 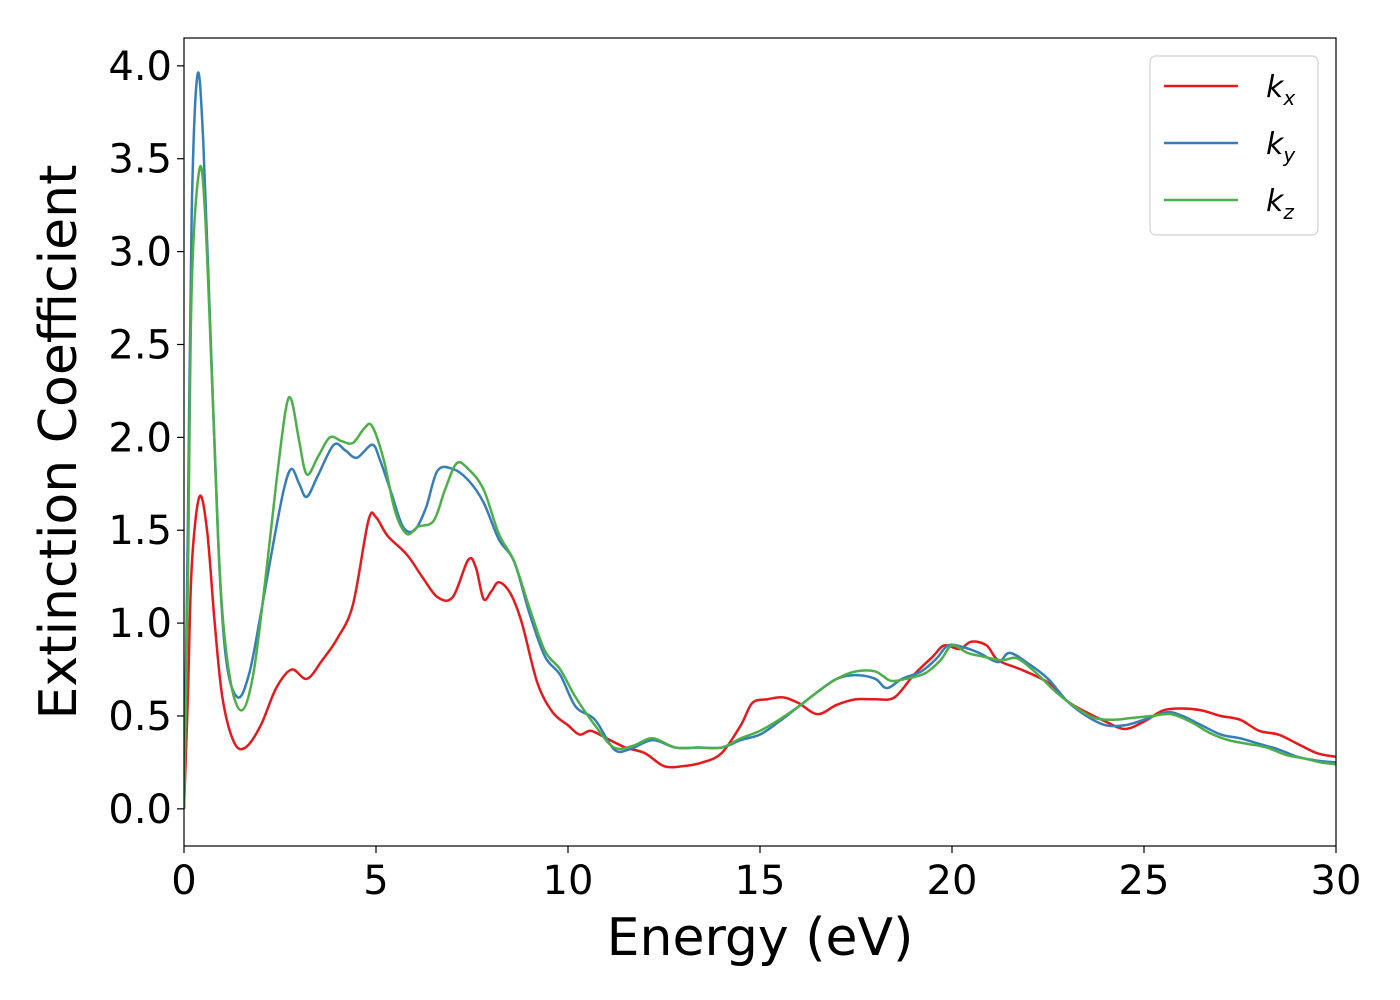 I want to click on y-tick-label: 1.5, so click(x=140, y=531).